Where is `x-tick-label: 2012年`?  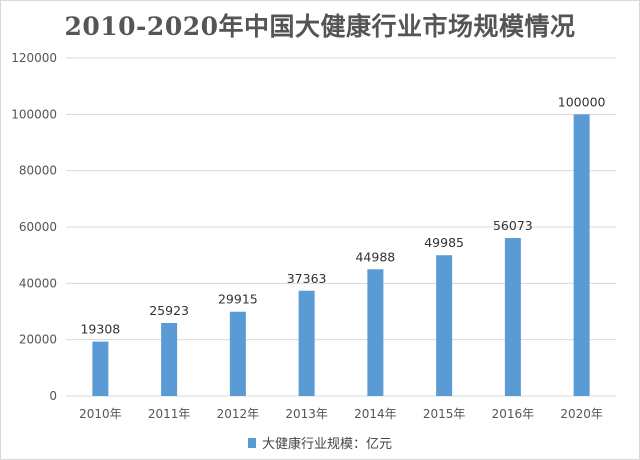 x-tick-label: 2012年 is located at coordinates (238, 414).